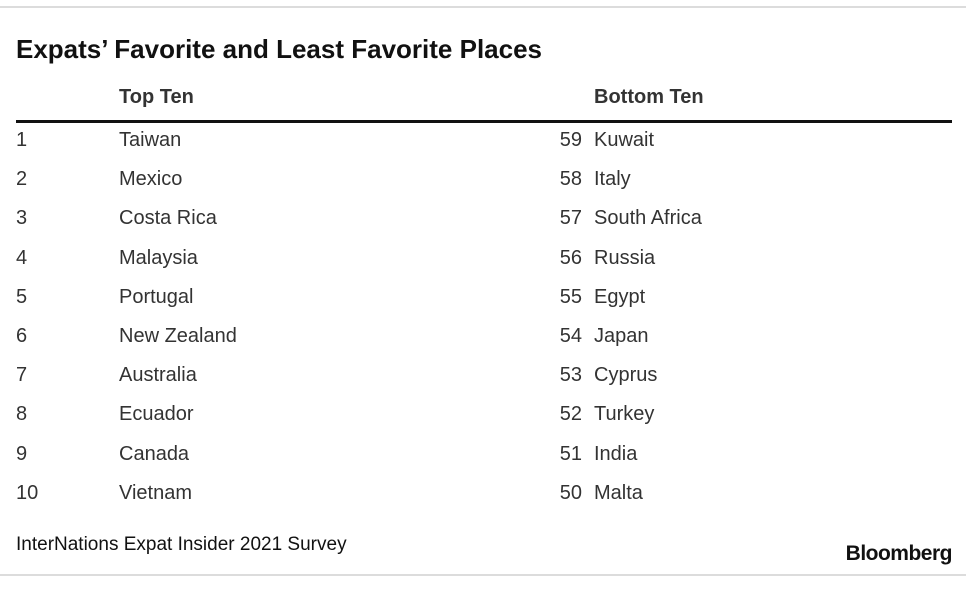 Image resolution: width=966 pixels, height=591 pixels. Describe the element at coordinates (621, 335) in the screenshot. I see `bottom-country: Japan` at that location.